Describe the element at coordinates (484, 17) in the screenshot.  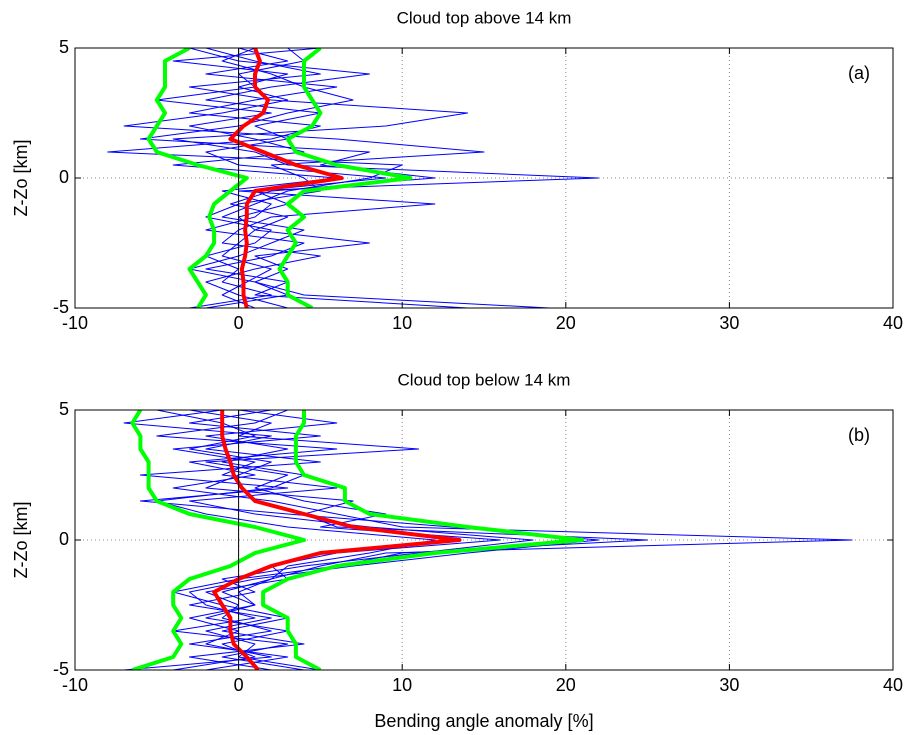
I see `chart-title: Cloud top above 14 km` at that location.